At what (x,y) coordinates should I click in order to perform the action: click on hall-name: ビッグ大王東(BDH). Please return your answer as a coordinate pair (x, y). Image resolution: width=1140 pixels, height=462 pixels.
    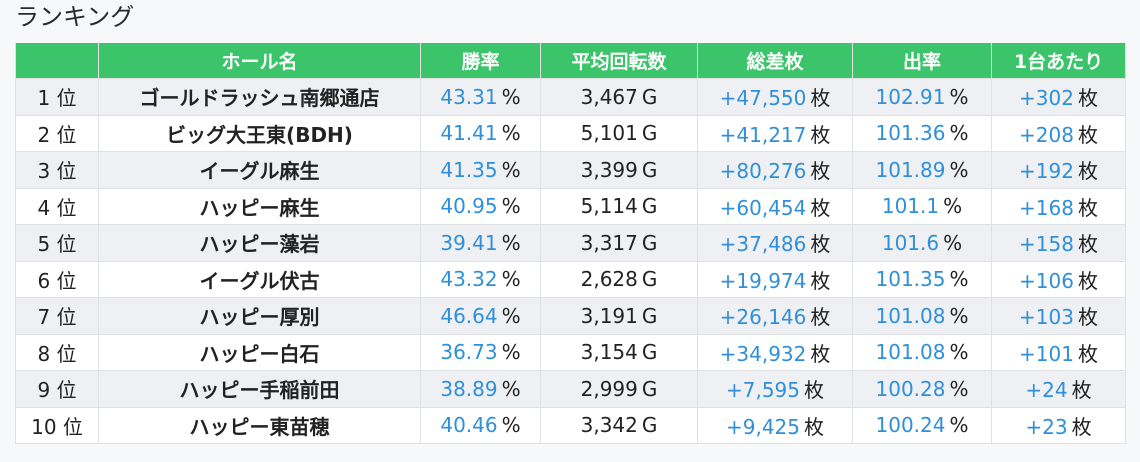
    Looking at the image, I should click on (259, 134).